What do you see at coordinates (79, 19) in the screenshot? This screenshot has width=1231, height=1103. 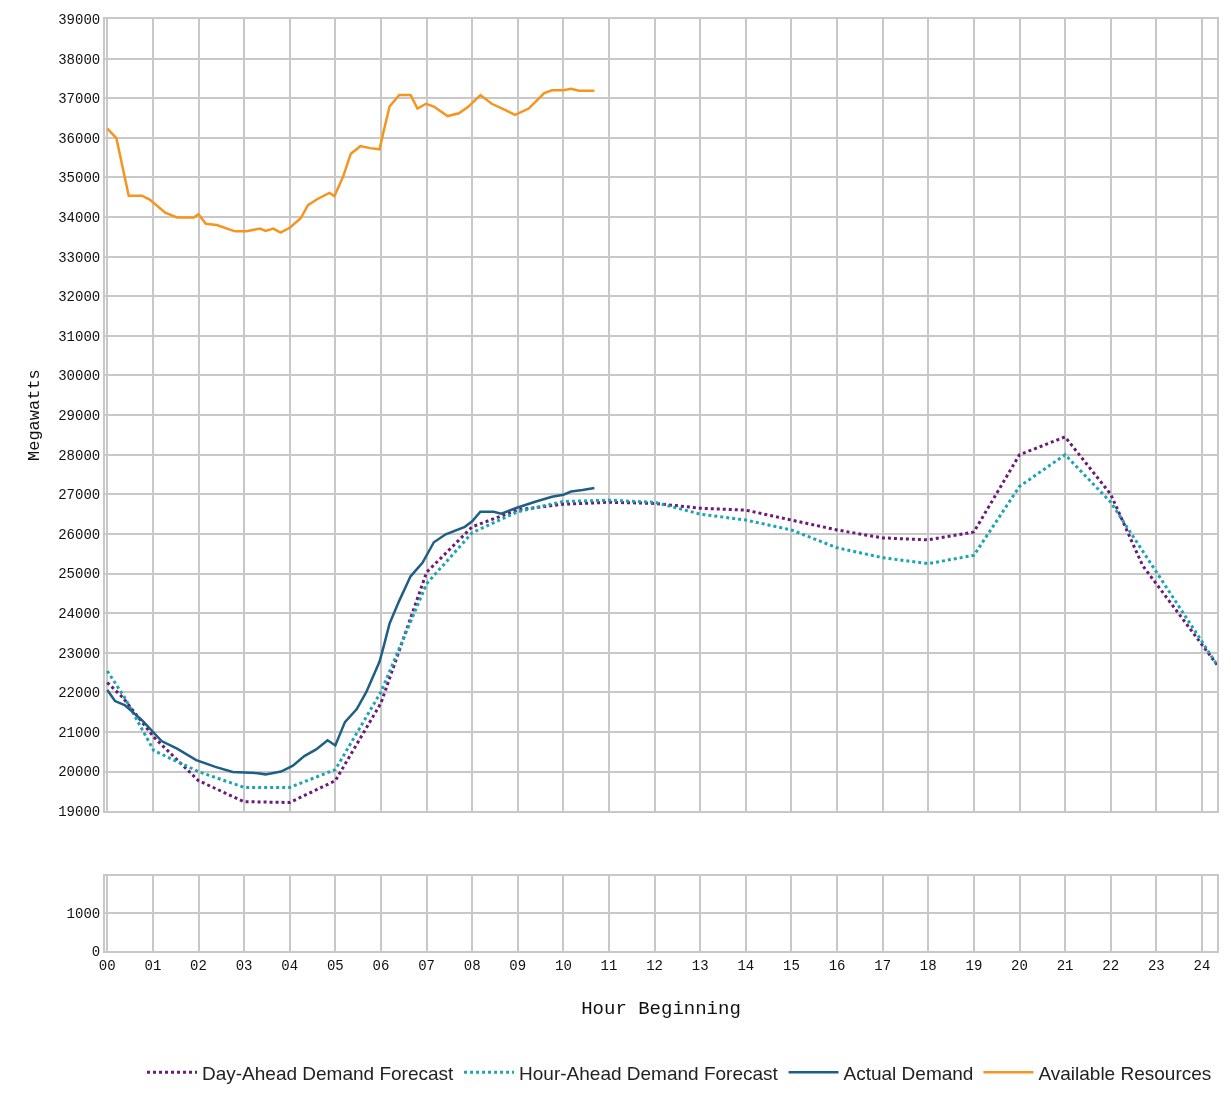 I see `y-tick-label: 39000` at bounding box center [79, 19].